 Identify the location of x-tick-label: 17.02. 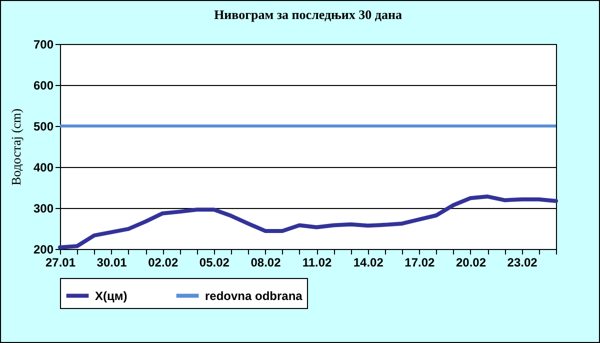
(420, 263).